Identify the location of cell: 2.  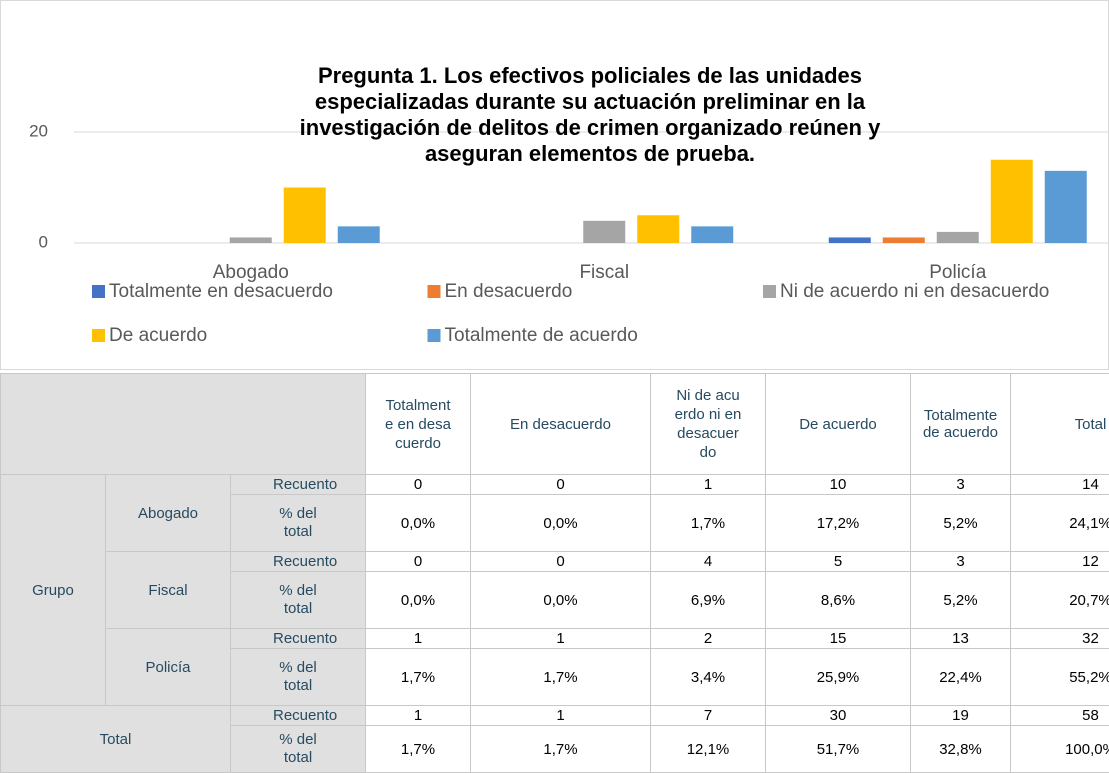
(708, 638).